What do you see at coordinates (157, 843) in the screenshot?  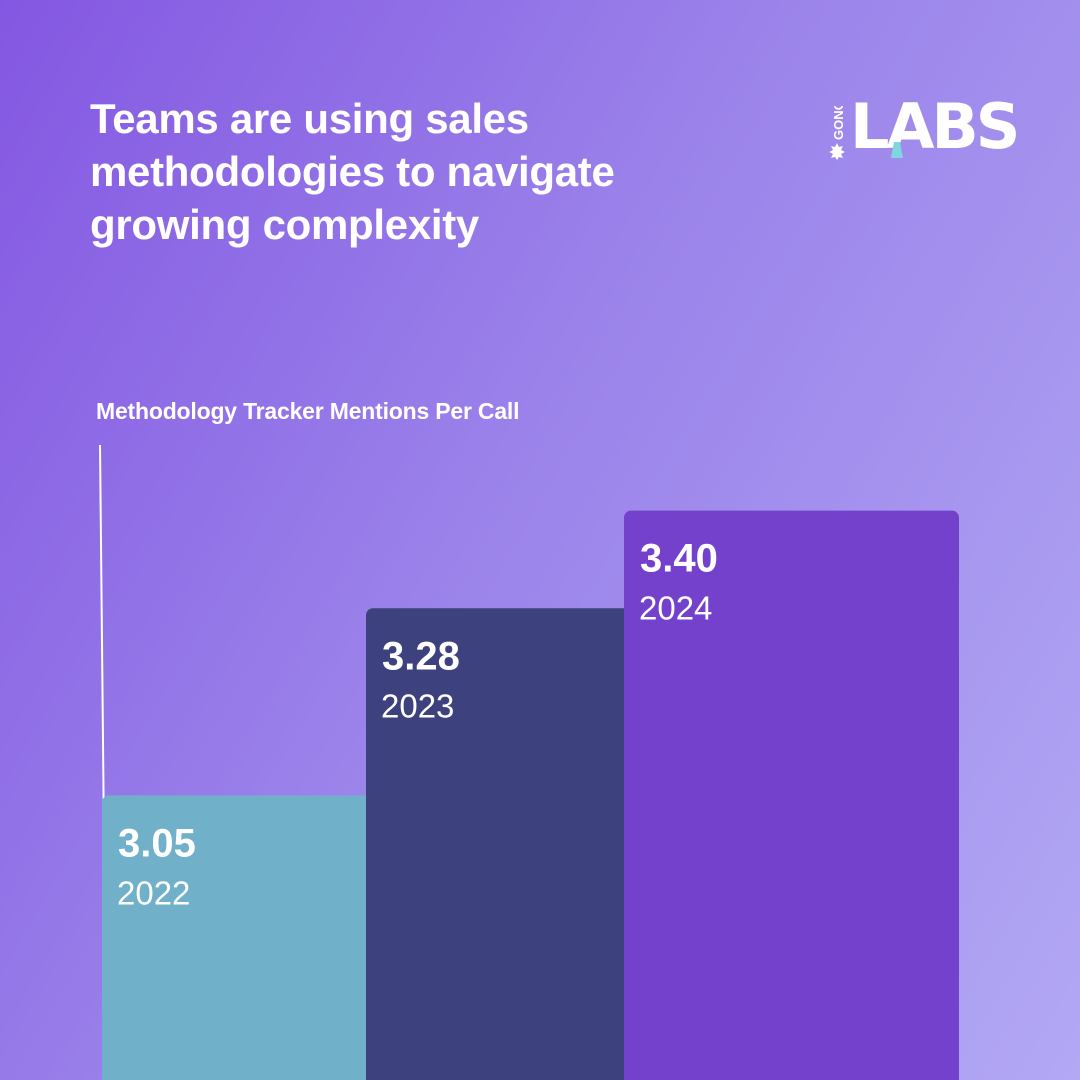 I see `value-label-2022: 3.05` at bounding box center [157, 843].